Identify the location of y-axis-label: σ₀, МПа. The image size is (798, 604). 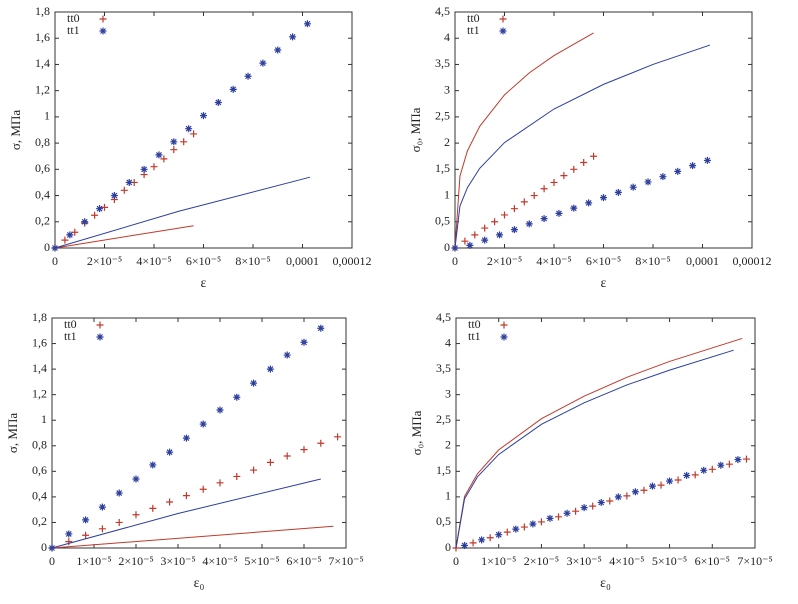
(415, 129).